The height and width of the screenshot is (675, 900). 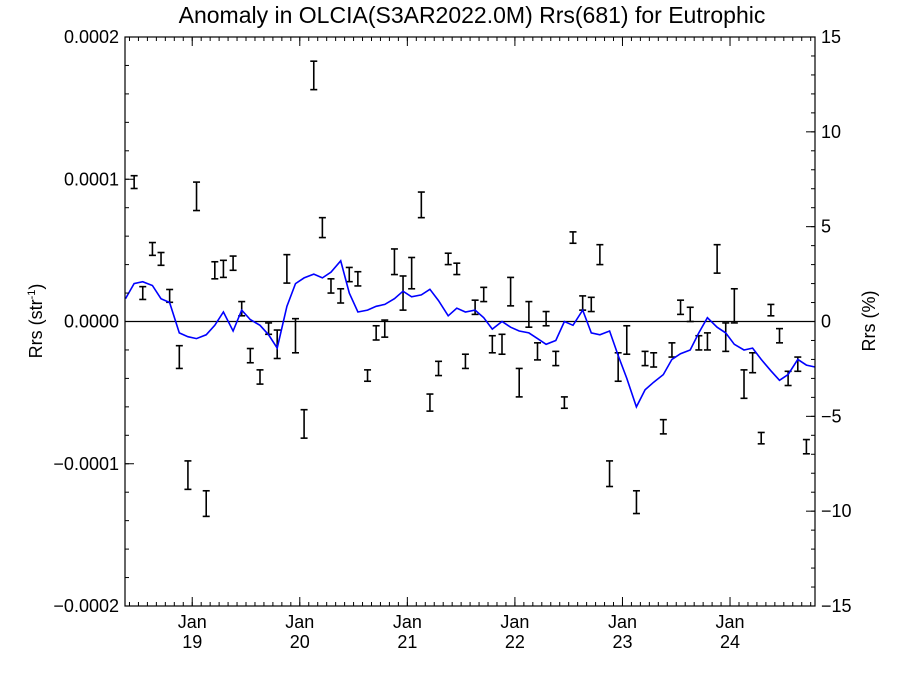 What do you see at coordinates (407, 642) in the screenshot?
I see `x-tick-year: 21` at bounding box center [407, 642].